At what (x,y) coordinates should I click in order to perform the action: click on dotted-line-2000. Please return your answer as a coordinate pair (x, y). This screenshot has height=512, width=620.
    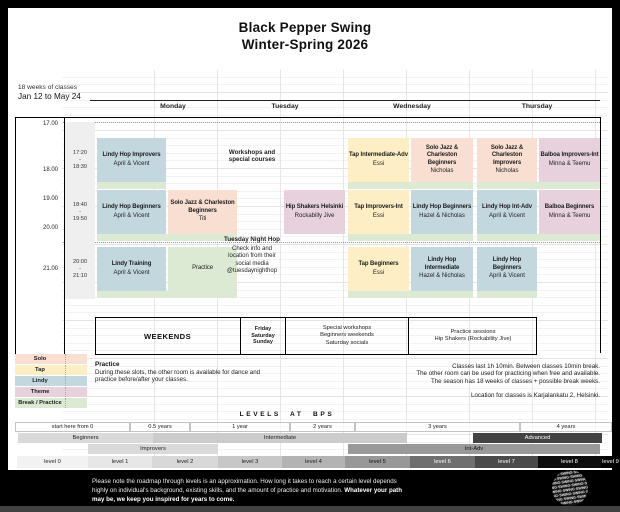
    Looking at the image, I should click on (331, 242).